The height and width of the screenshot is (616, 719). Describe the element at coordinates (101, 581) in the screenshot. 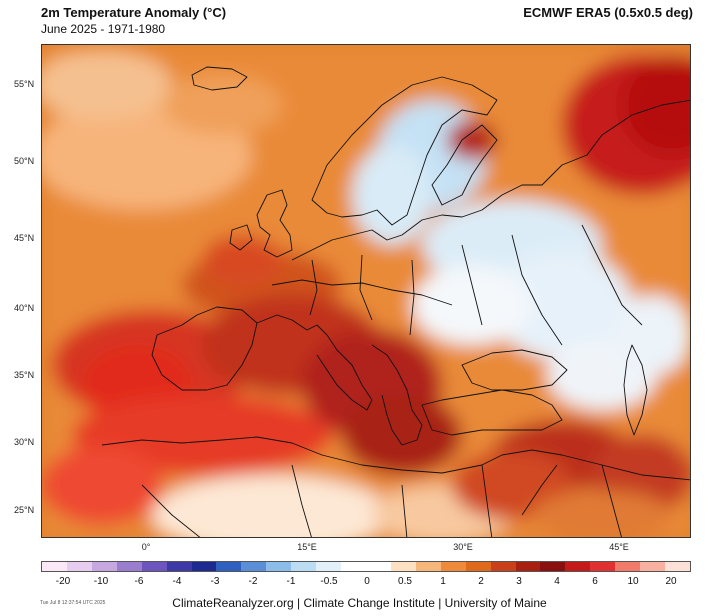

I see `colorbar-tick-label: -10` at that location.